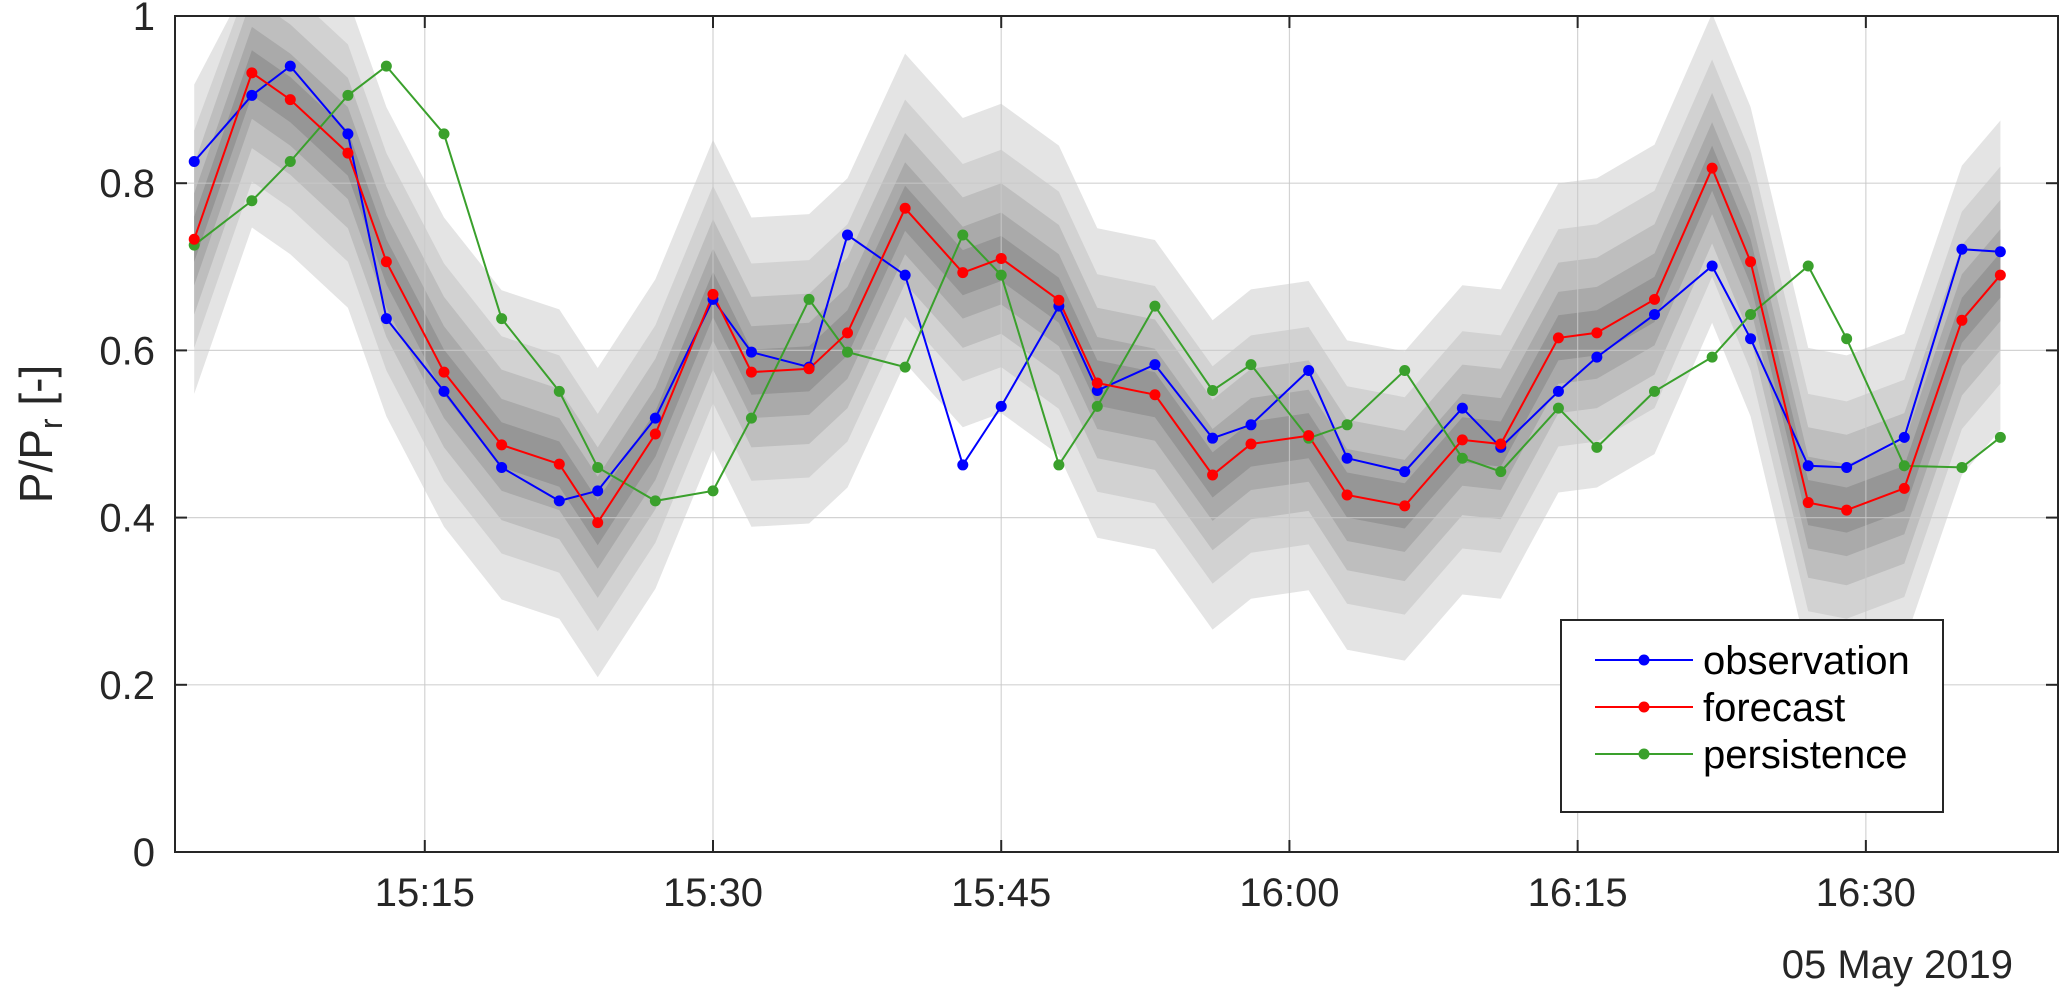  I want to click on y-tick-label: 0.6, so click(127, 351).